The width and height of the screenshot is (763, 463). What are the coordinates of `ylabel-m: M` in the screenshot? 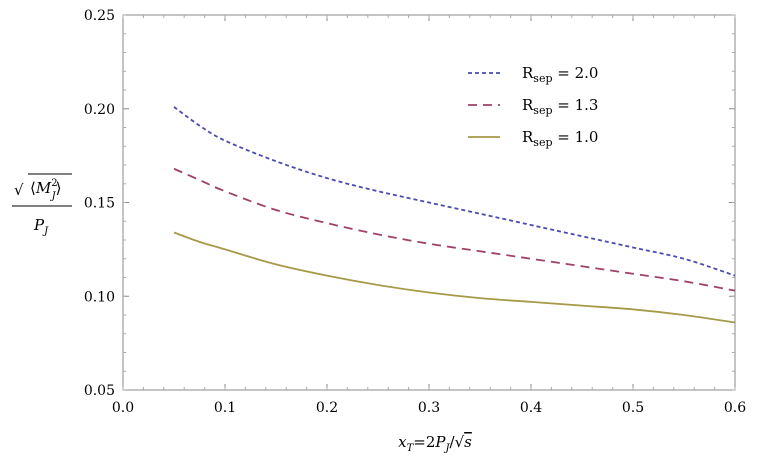 It's located at (43, 188).